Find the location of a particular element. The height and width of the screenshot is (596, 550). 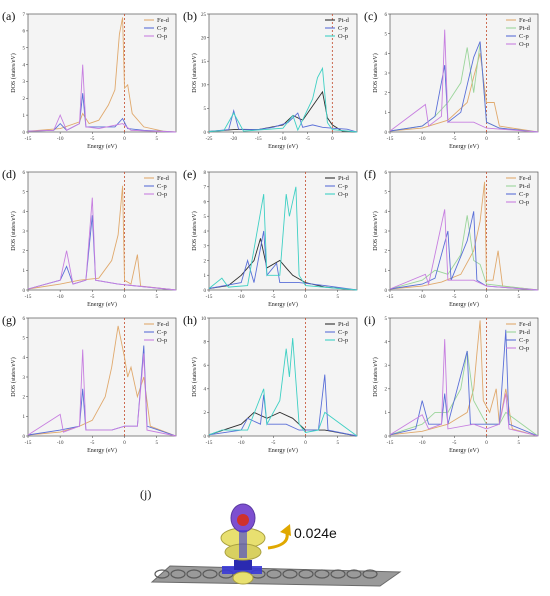

panel-letter-g: (g) is located at coordinates (9, 320).